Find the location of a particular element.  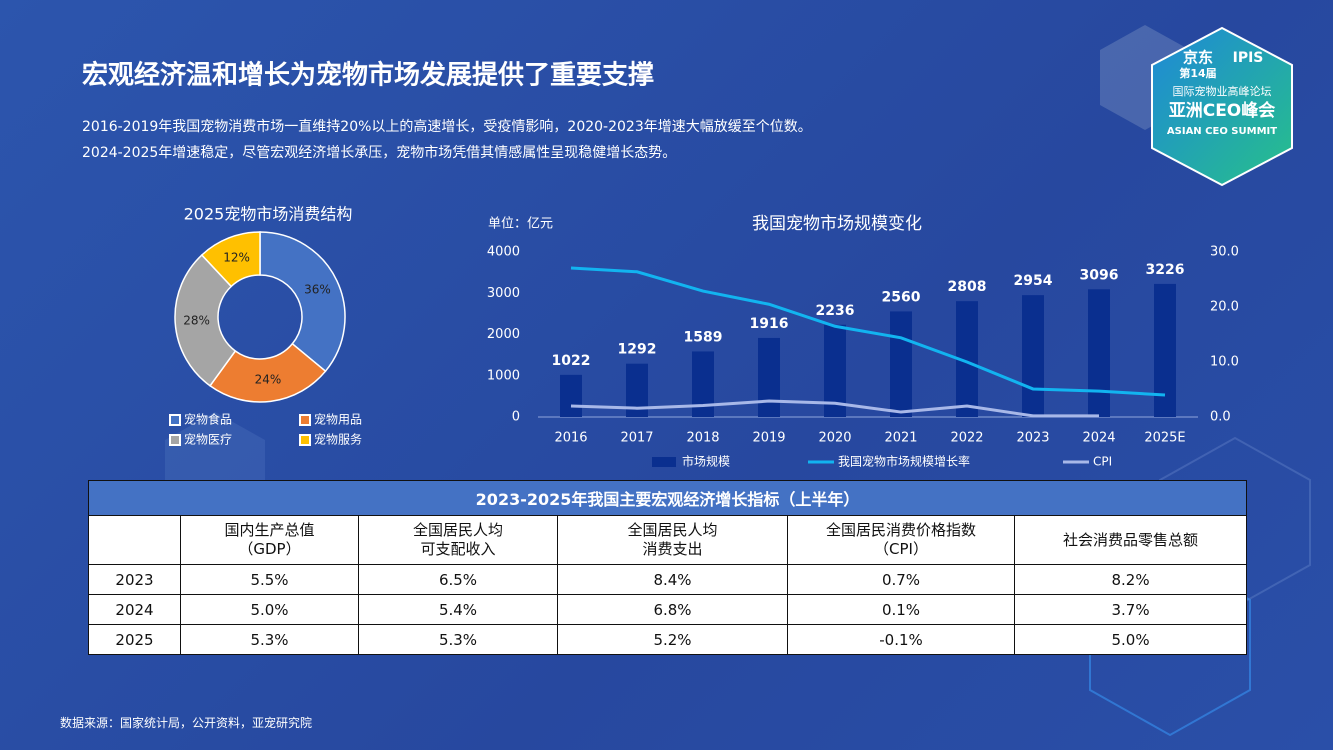

table-cell: 2025 is located at coordinates (134, 639).